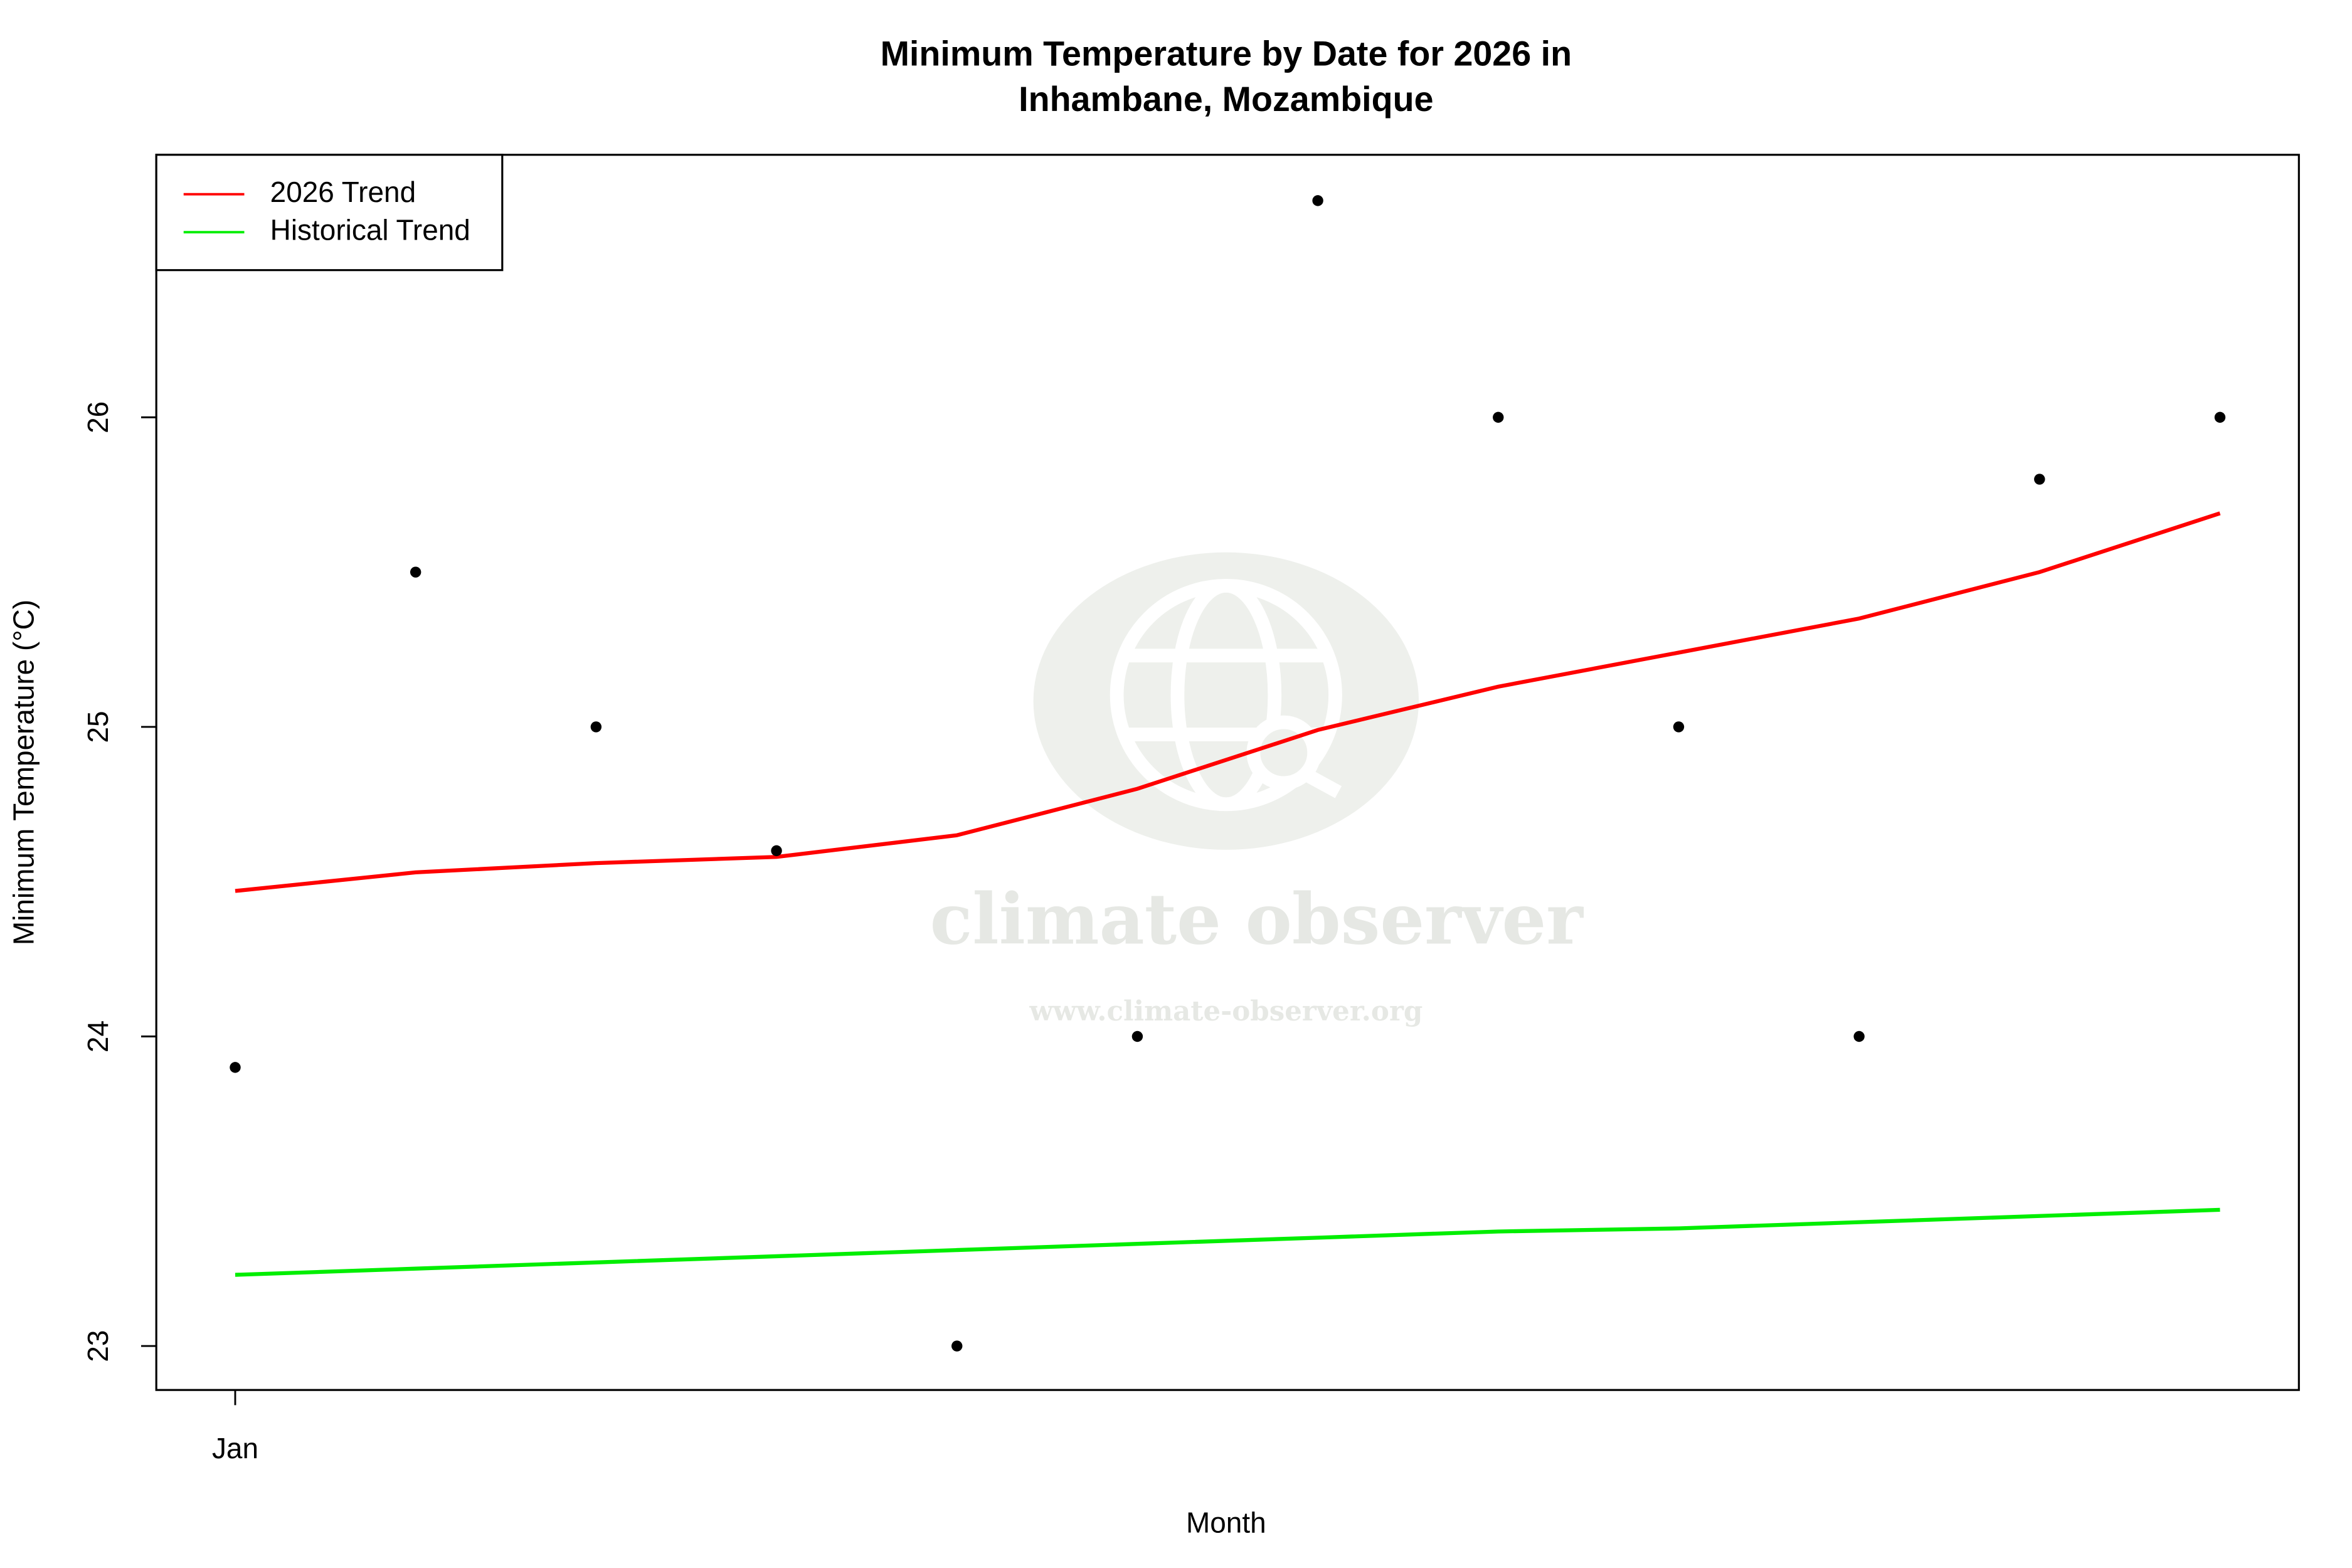 Image resolution: width=2352 pixels, height=1568 pixels. I want to click on x-tick-label: Jan, so click(235, 1448).